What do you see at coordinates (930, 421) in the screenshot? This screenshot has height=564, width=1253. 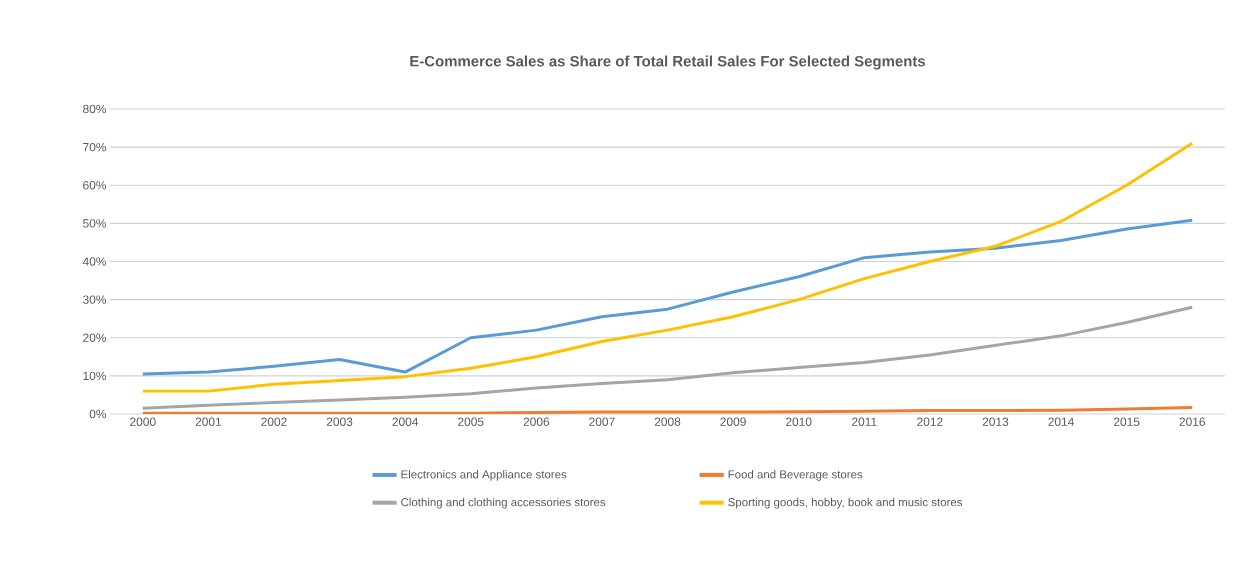 I see `x-tick-label: 2012` at bounding box center [930, 421].